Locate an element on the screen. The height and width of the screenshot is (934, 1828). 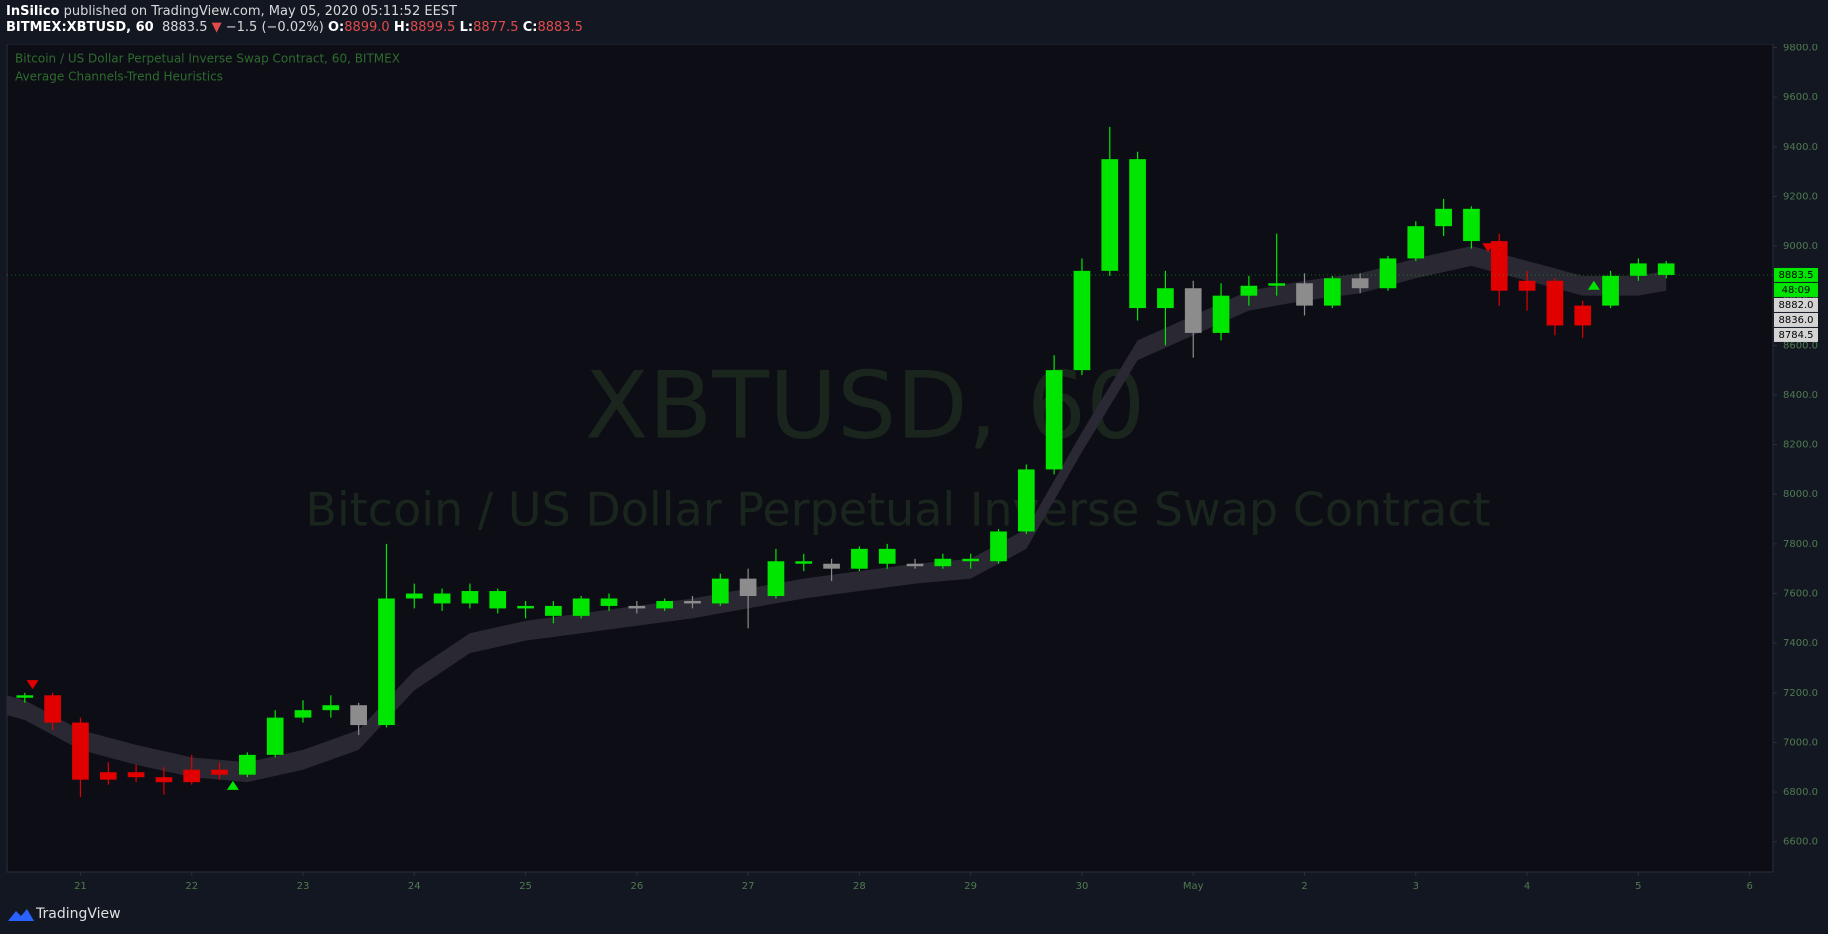
y-tick-label: 6800.0 is located at coordinates (1800, 792).